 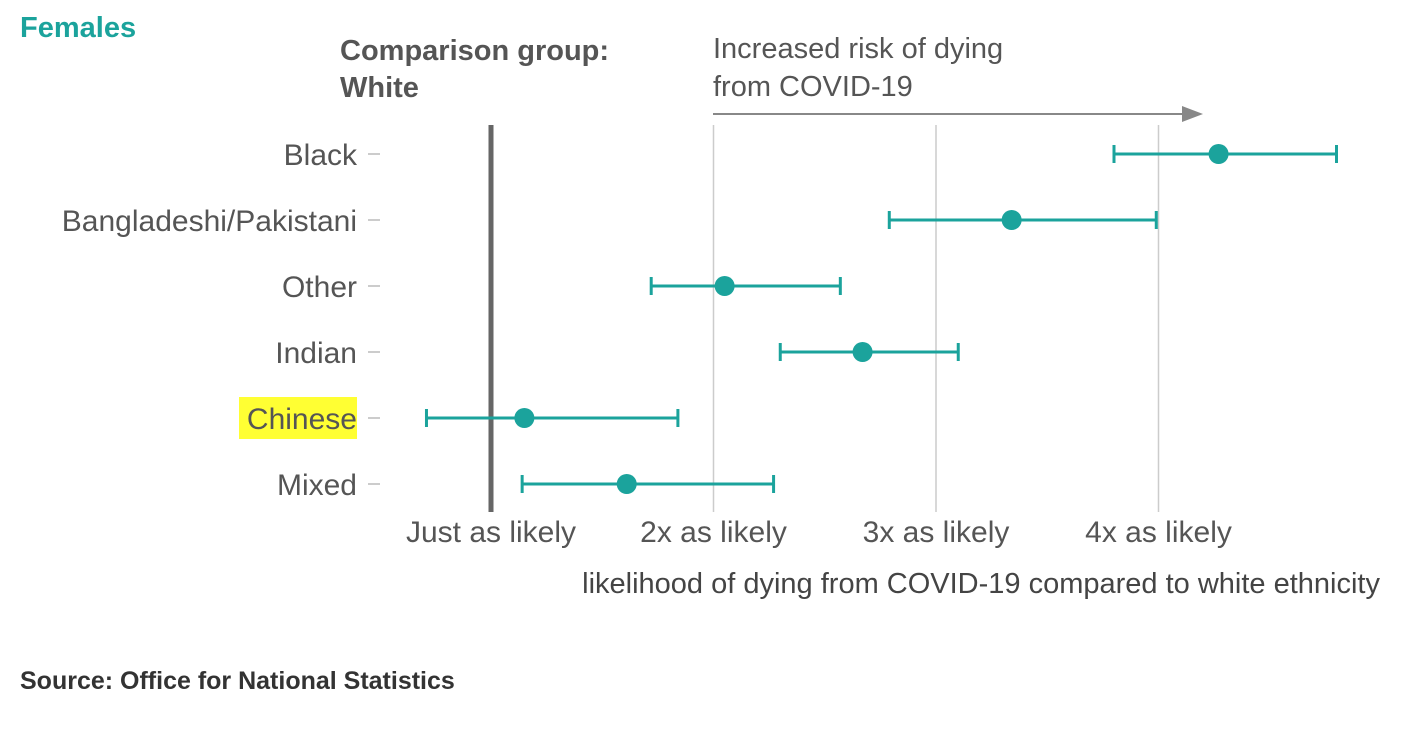 What do you see at coordinates (713, 532) in the screenshot?
I see `x-tick-label: 2x as likely` at bounding box center [713, 532].